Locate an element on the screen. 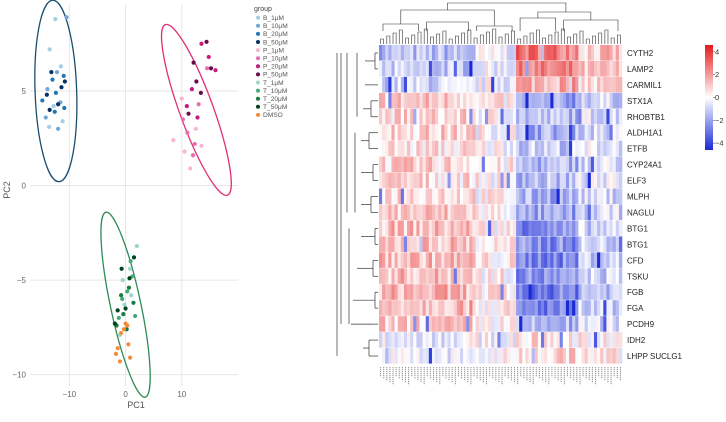 The height and width of the screenshot is (422, 726). column-labels is located at coordinates (500, 376).